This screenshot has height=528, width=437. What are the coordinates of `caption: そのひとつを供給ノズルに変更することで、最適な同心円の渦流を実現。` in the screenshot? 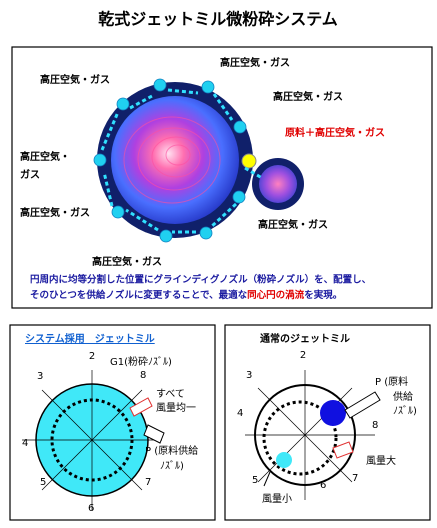 It's located at (186, 295).